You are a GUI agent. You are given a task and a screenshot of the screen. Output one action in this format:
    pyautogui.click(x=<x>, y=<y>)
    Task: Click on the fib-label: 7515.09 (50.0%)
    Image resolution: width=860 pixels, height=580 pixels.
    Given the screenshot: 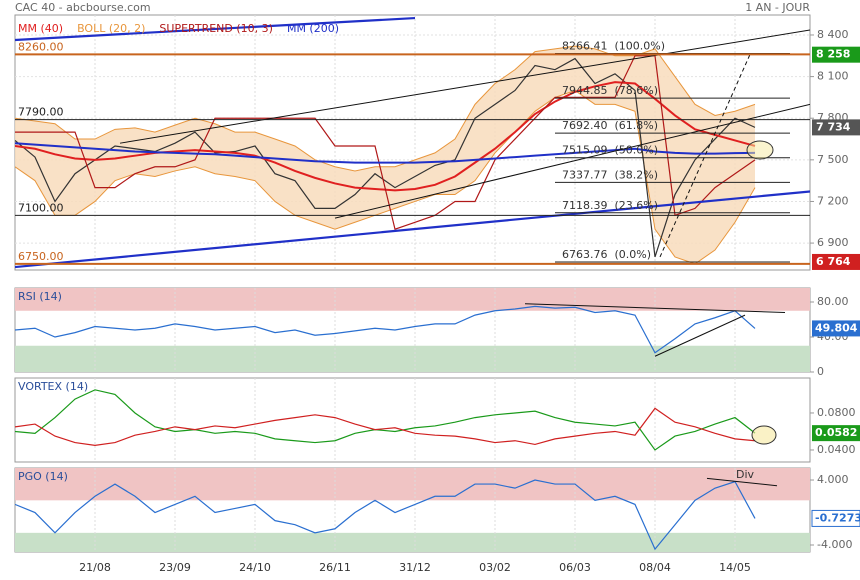 What is the action you would take?
    pyautogui.click(x=610, y=150)
    